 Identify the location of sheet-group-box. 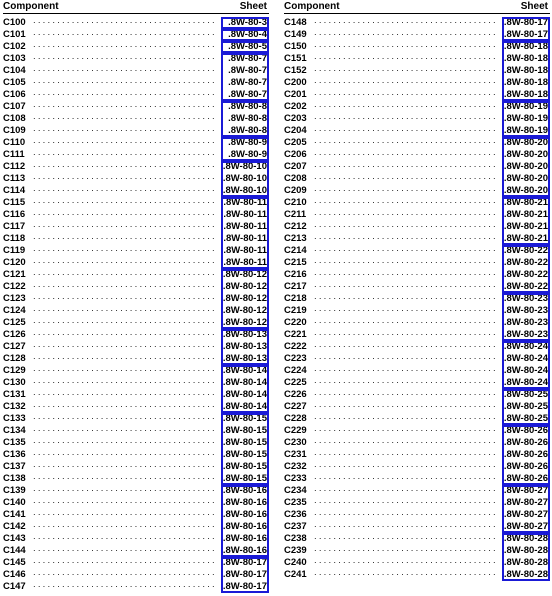
(526, 407).